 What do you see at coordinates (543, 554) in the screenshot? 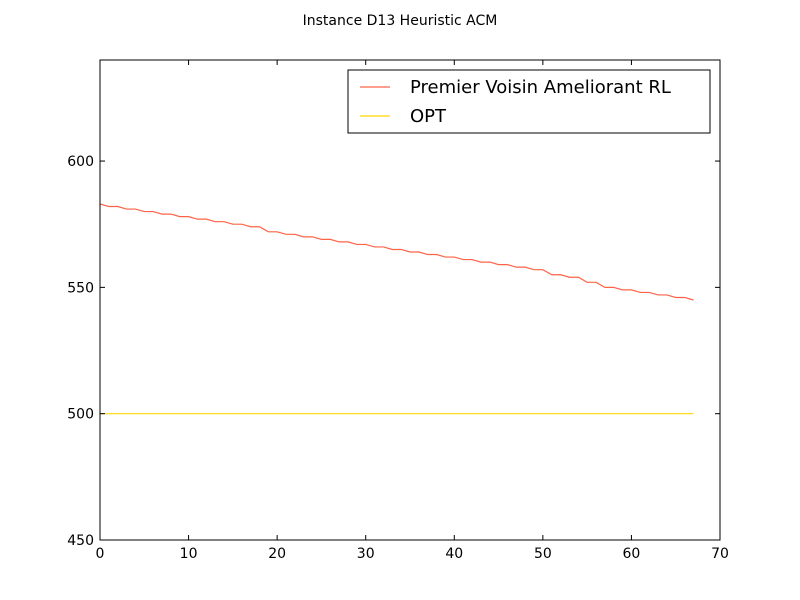
I see `x-tick-label: 50` at bounding box center [543, 554].